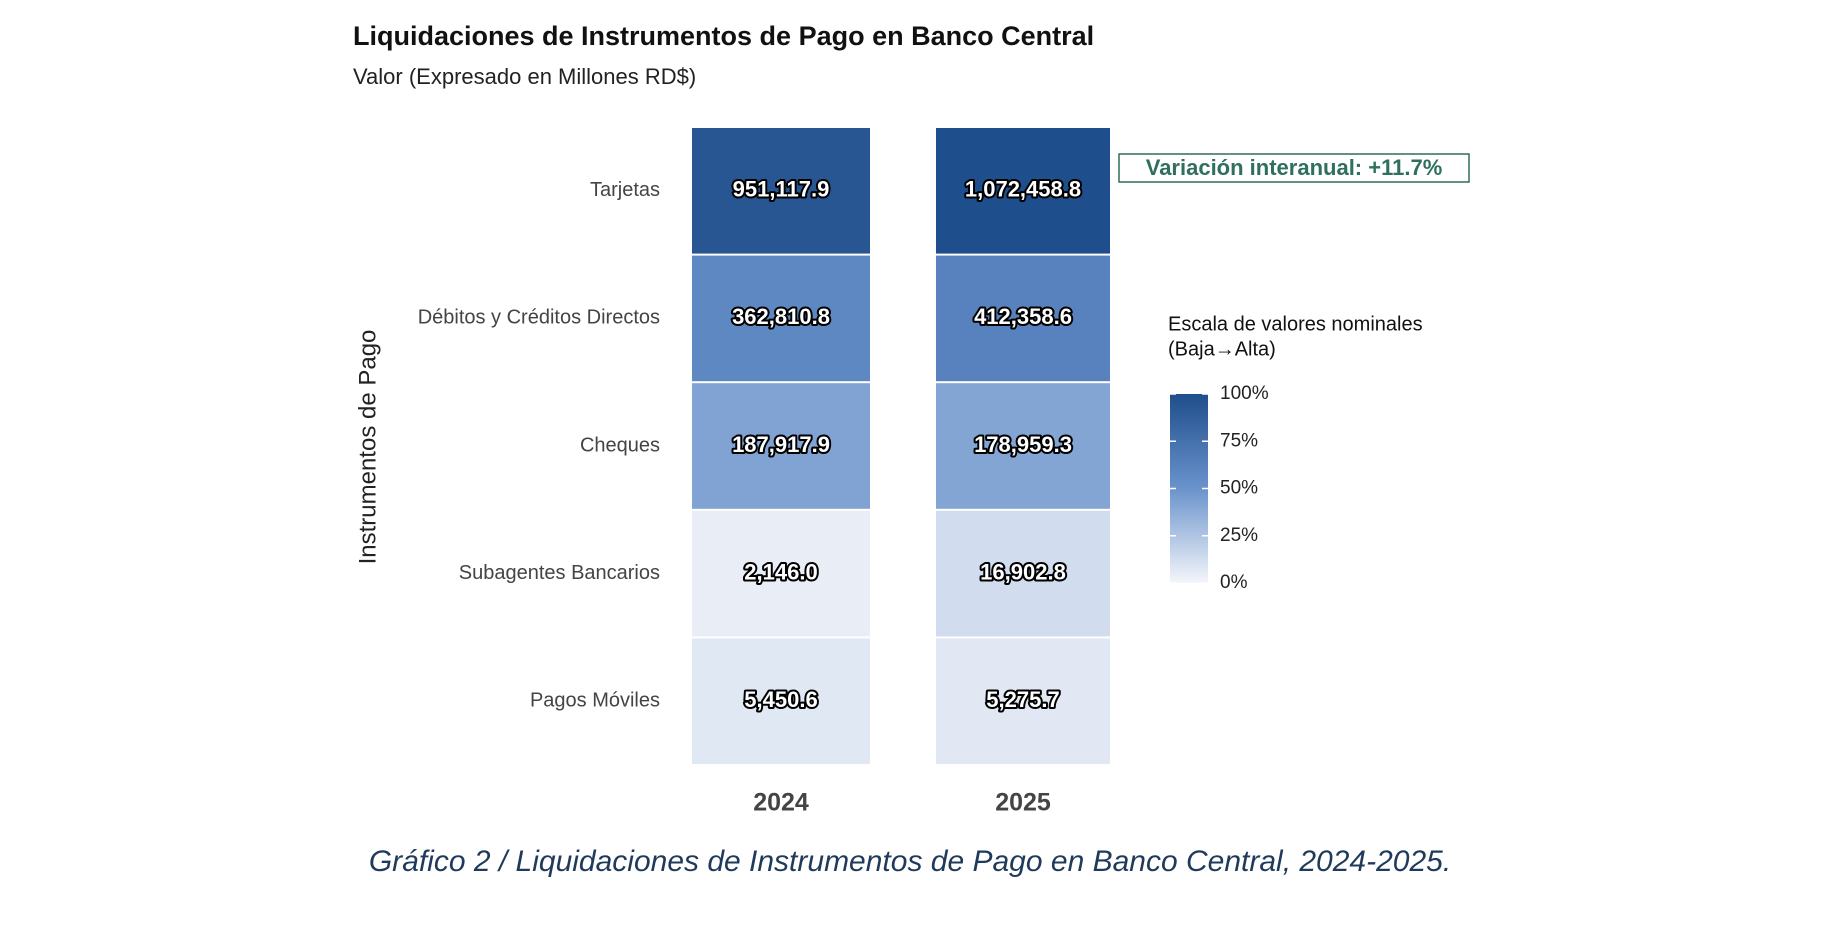 The width and height of the screenshot is (1826, 933). What do you see at coordinates (1239, 535) in the screenshot?
I see `colorbar-tick-label: 25%` at bounding box center [1239, 535].